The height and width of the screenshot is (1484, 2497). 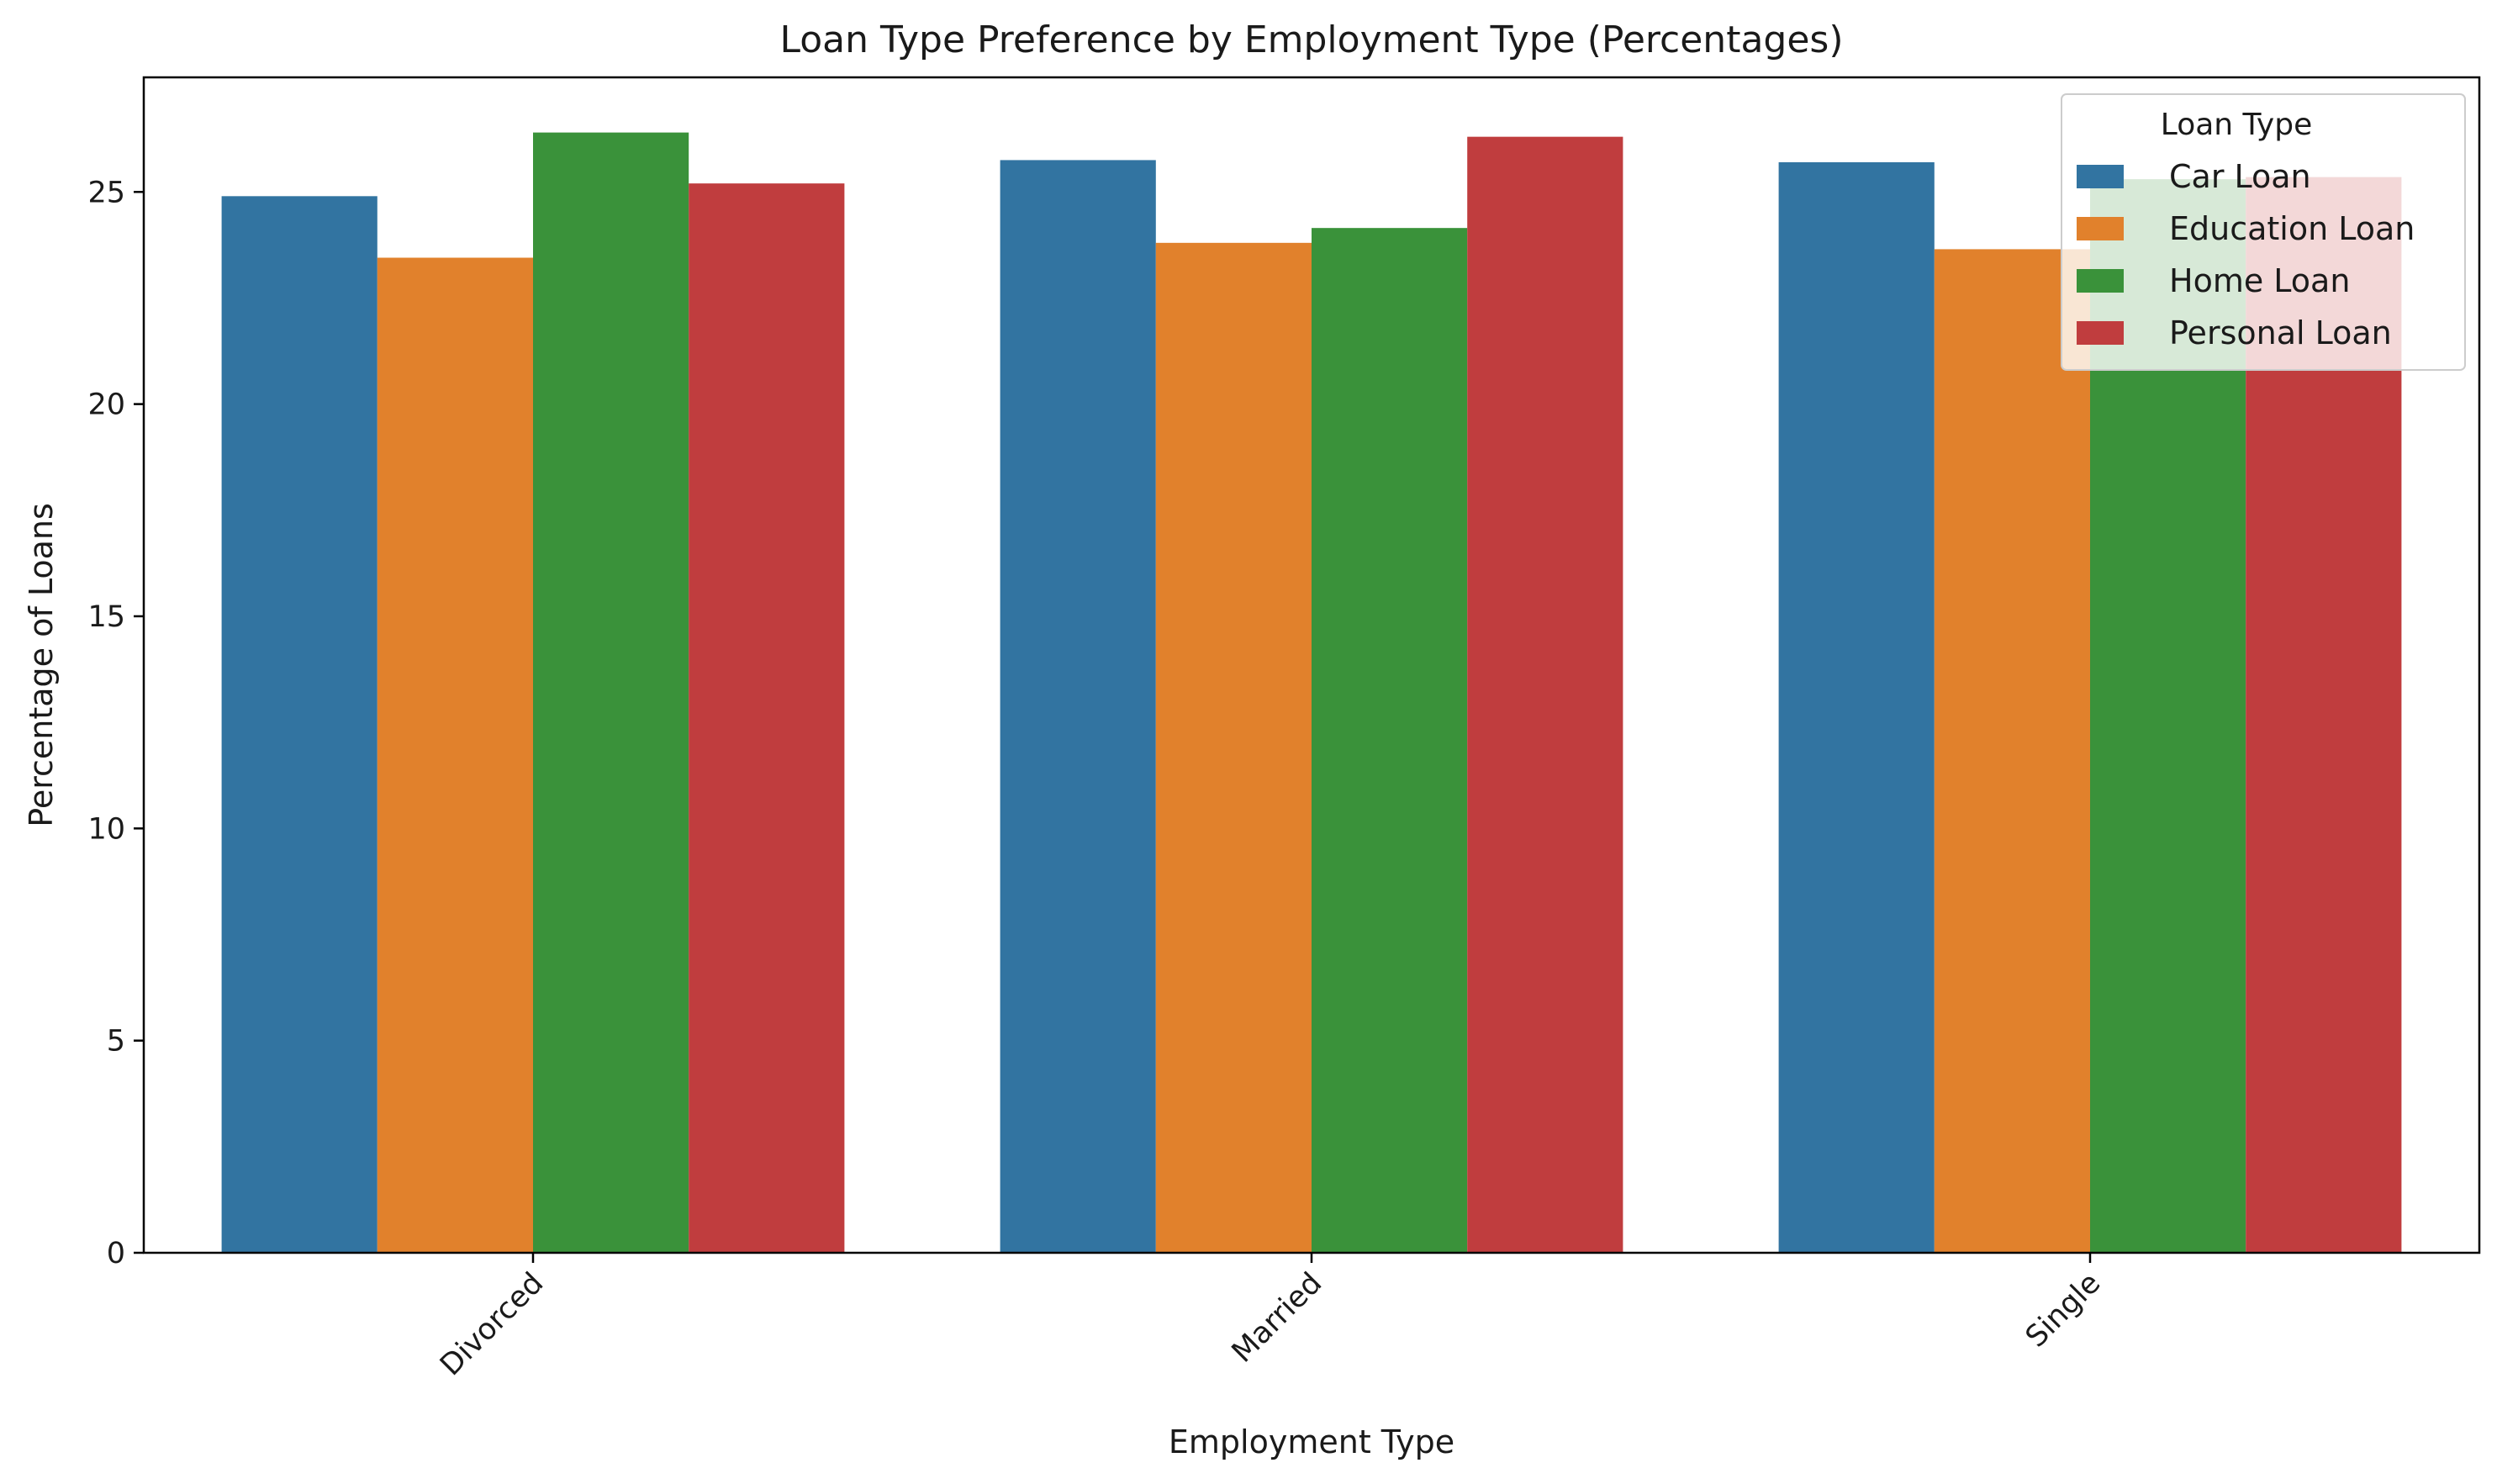 I want to click on legend-label: Personal Loan, so click(x=2280, y=332).